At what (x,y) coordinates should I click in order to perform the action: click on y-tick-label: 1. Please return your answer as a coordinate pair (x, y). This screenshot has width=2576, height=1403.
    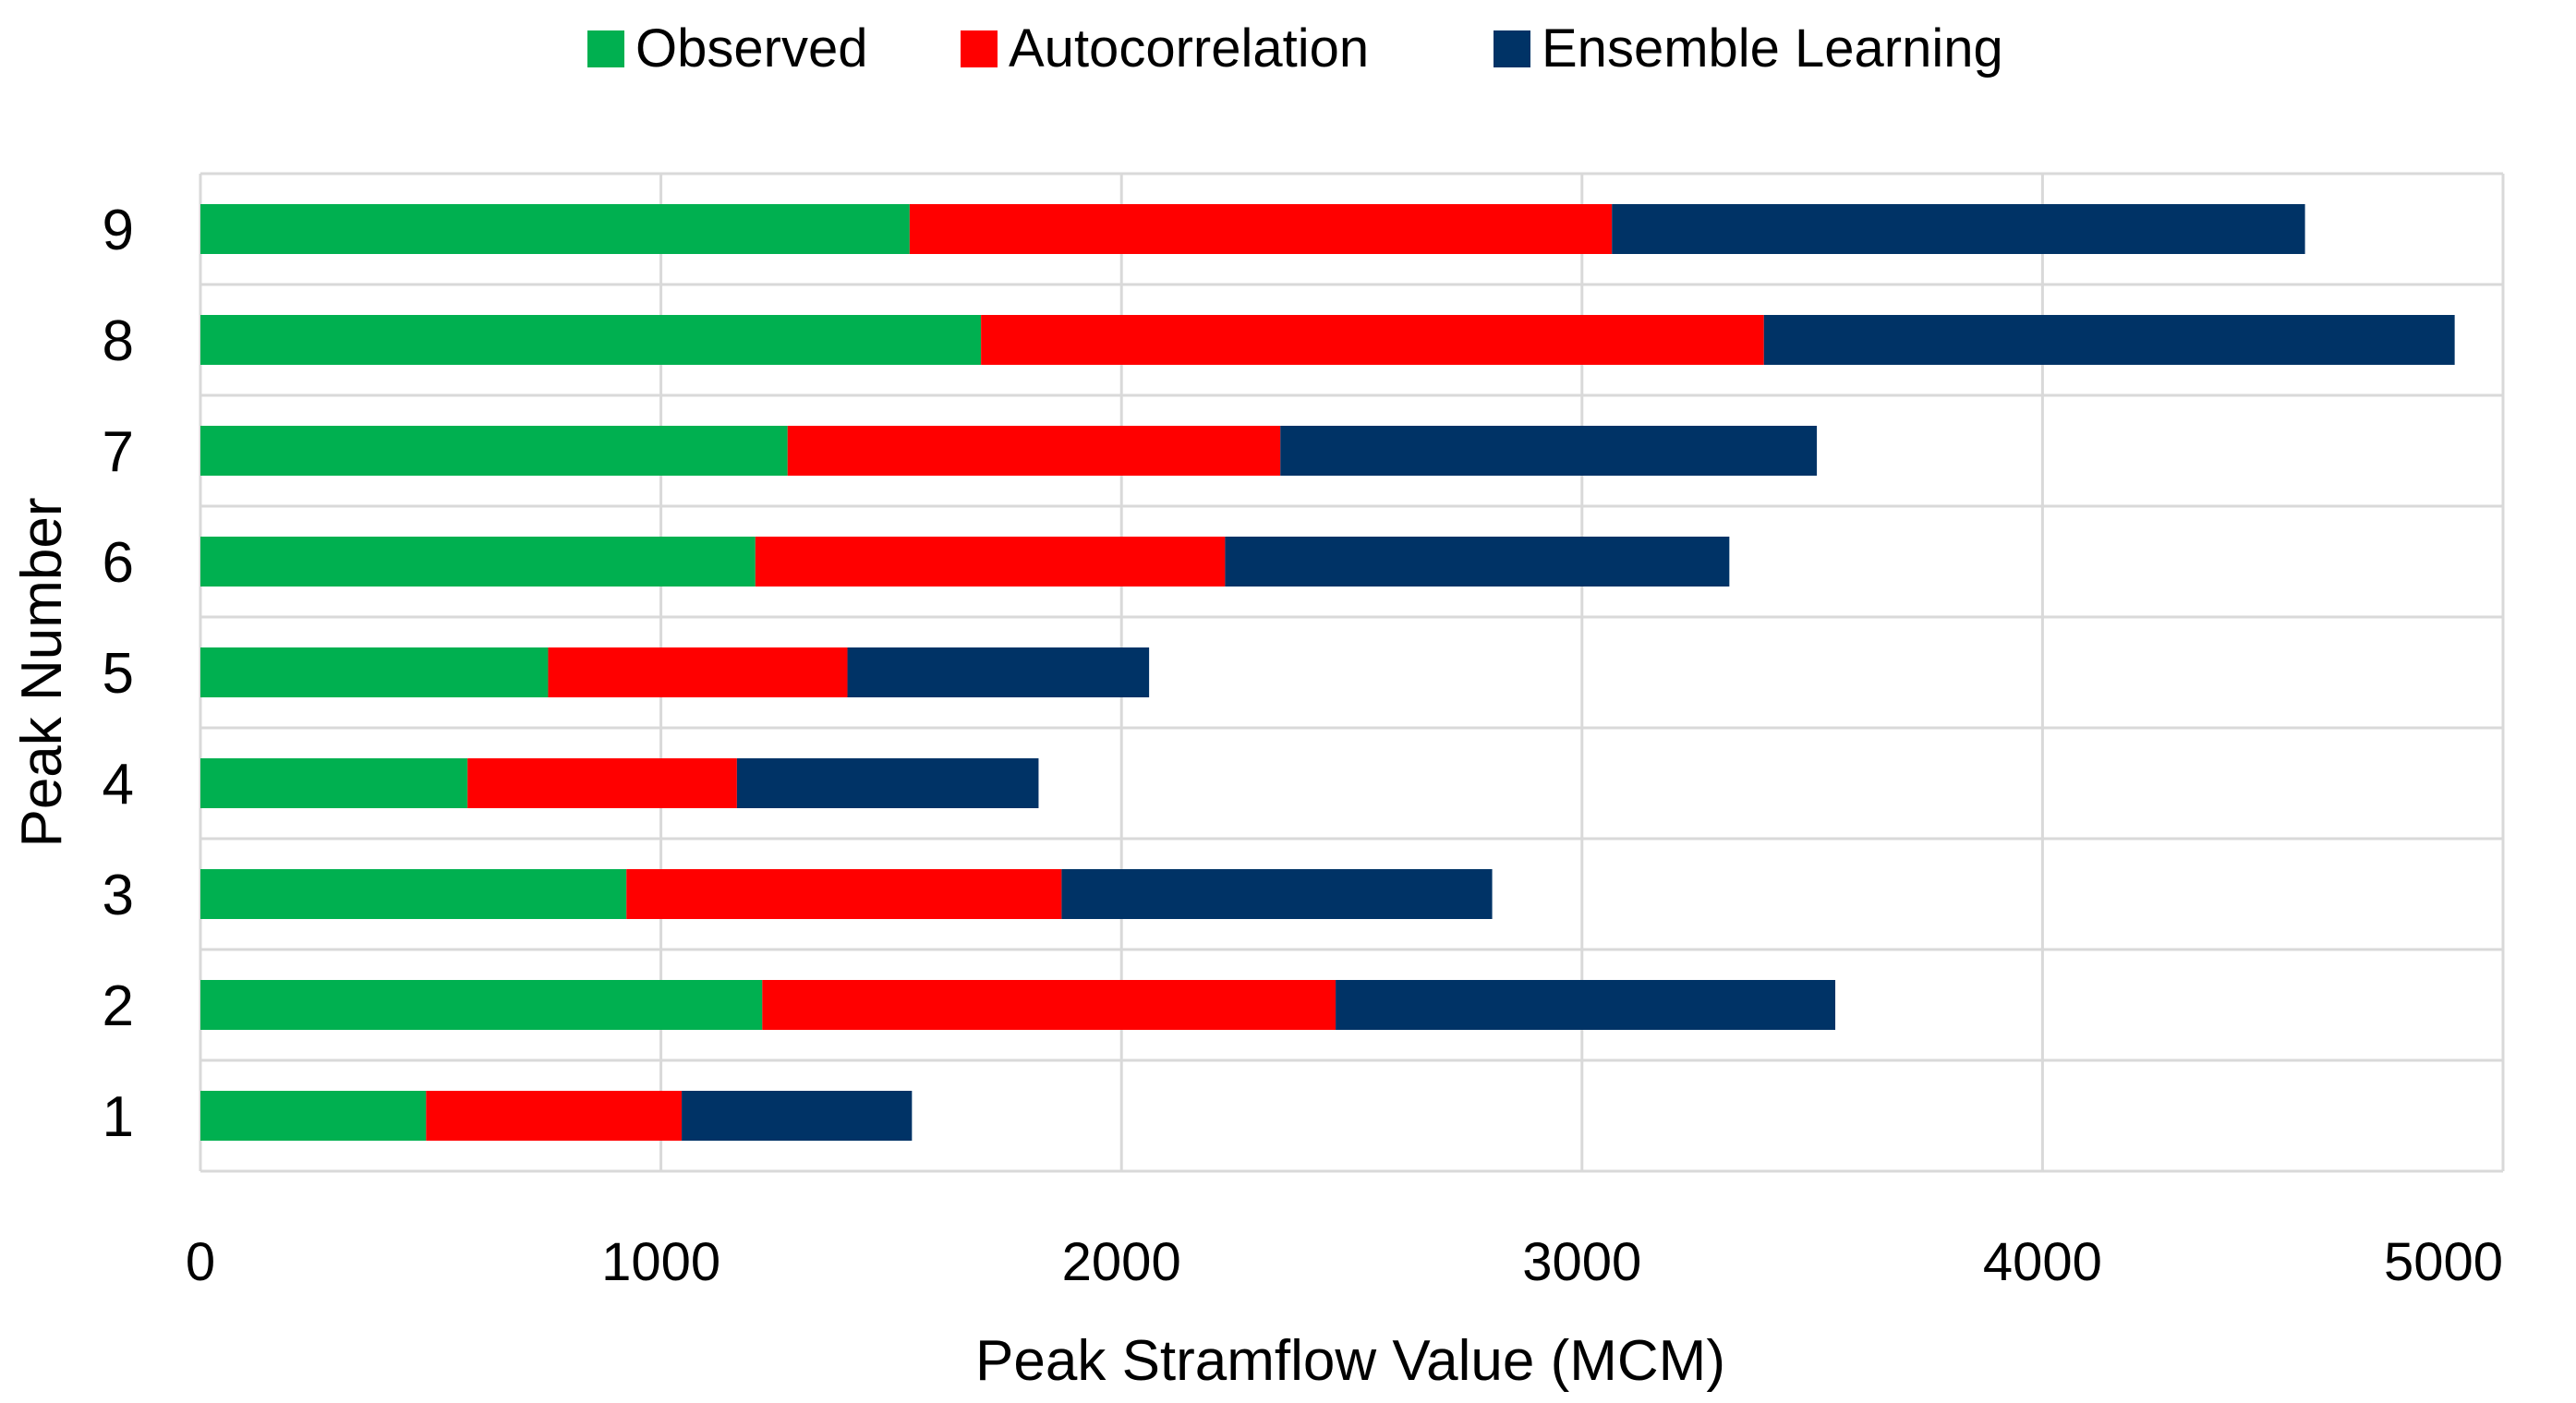
    Looking at the image, I should click on (118, 1117).